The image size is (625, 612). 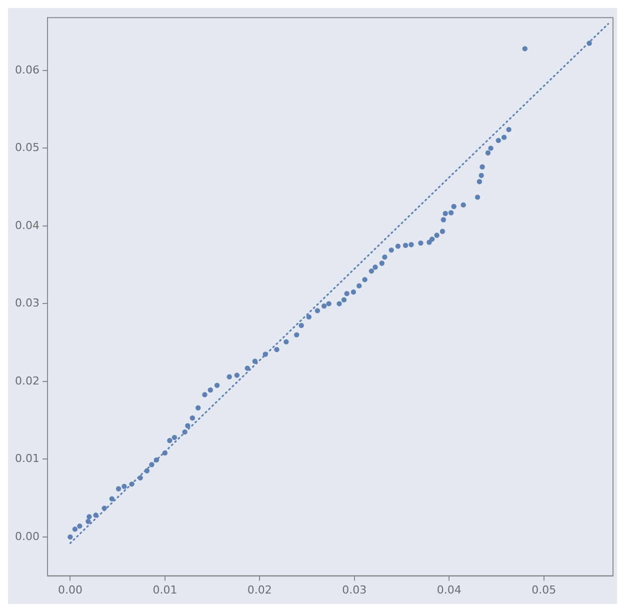 What do you see at coordinates (259, 589) in the screenshot?
I see `x-tick-label: 0.02` at bounding box center [259, 589].